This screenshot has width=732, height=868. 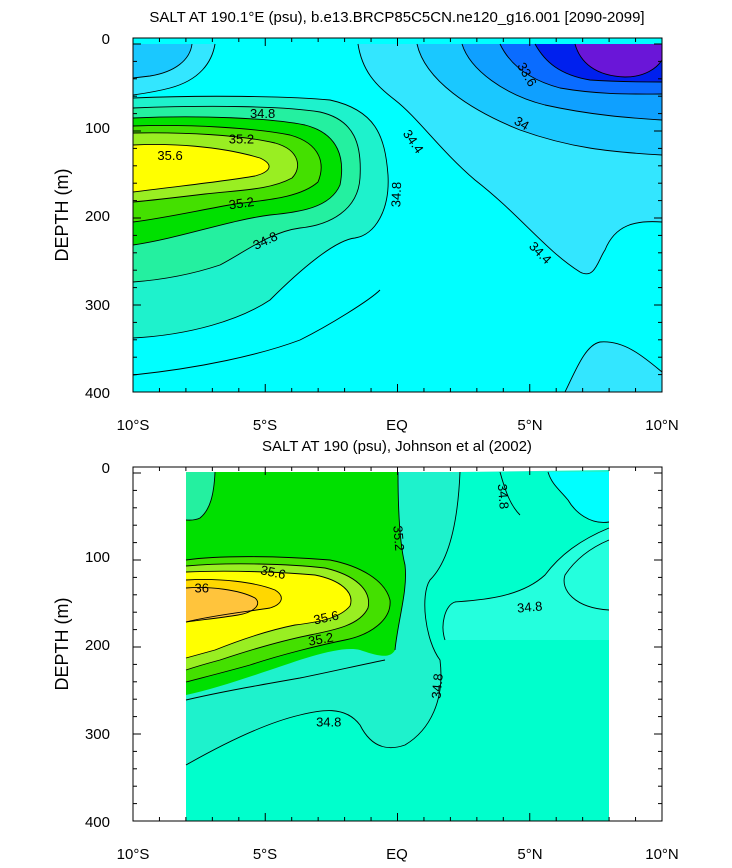 I want to click on top-ytick-100: 100, so click(x=97, y=128).